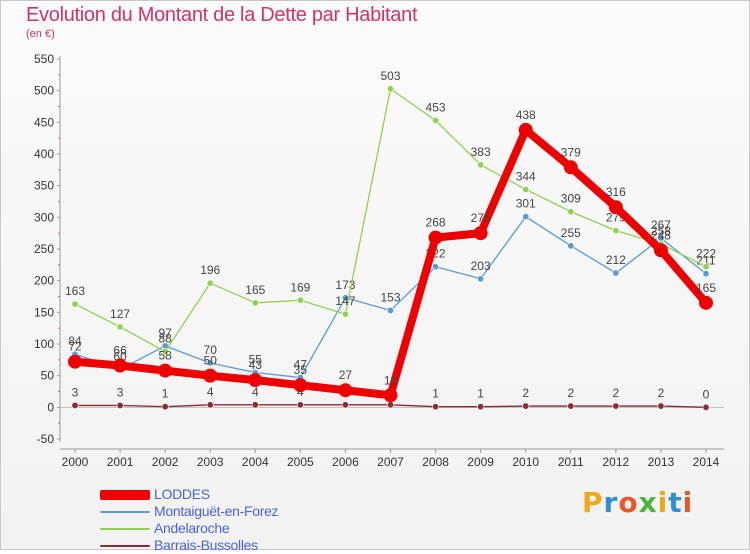 The width and height of the screenshot is (750, 554). Describe the element at coordinates (40, 34) in the screenshot. I see `chart-subtitle: (en €)` at that location.